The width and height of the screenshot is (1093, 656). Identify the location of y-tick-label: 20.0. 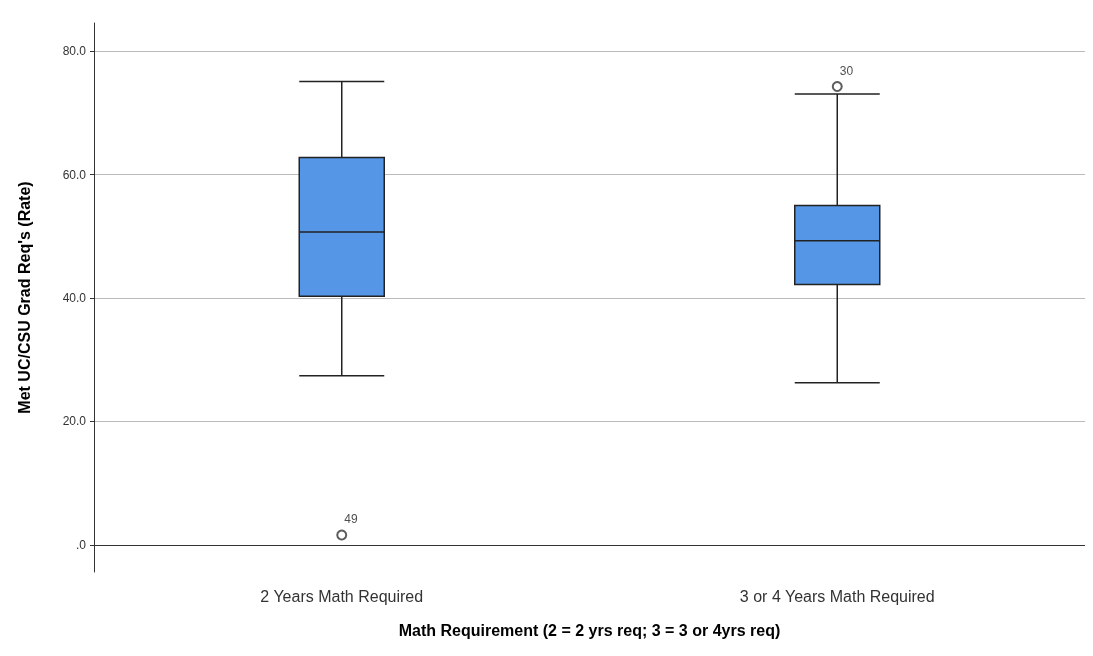
(74, 421).